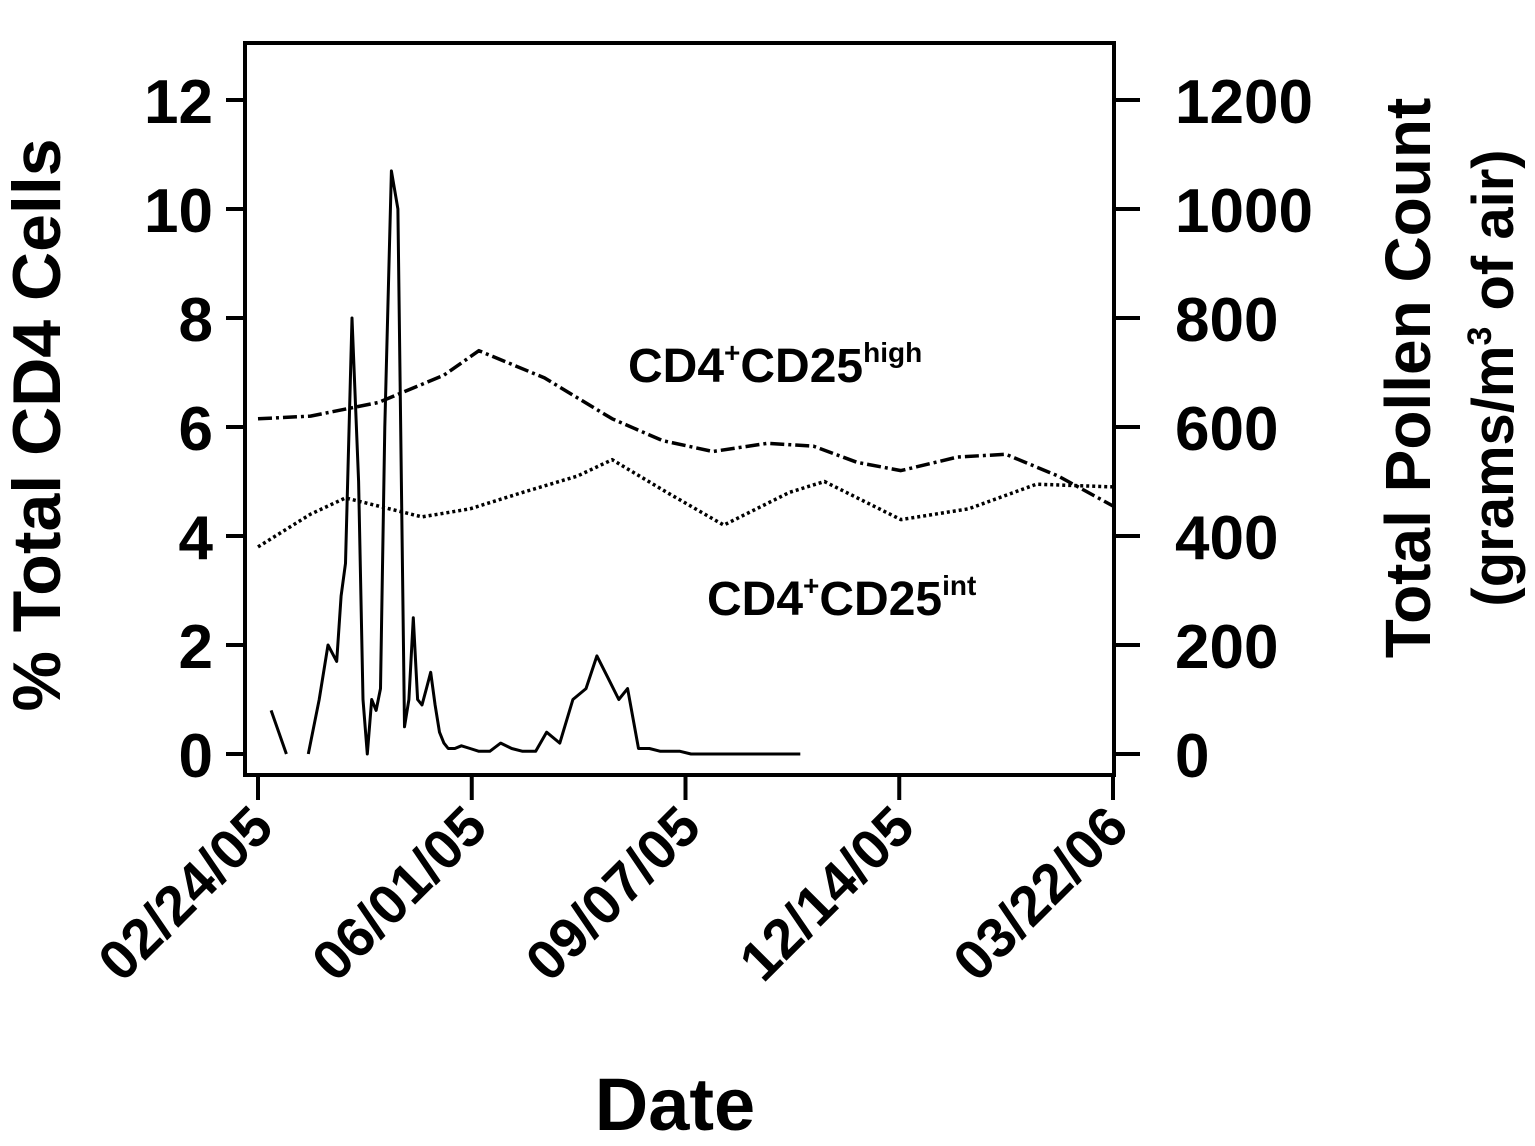 The height and width of the screenshot is (1146, 1535). Describe the element at coordinates (196, 538) in the screenshot. I see `y-tick-label-2: 4` at that location.